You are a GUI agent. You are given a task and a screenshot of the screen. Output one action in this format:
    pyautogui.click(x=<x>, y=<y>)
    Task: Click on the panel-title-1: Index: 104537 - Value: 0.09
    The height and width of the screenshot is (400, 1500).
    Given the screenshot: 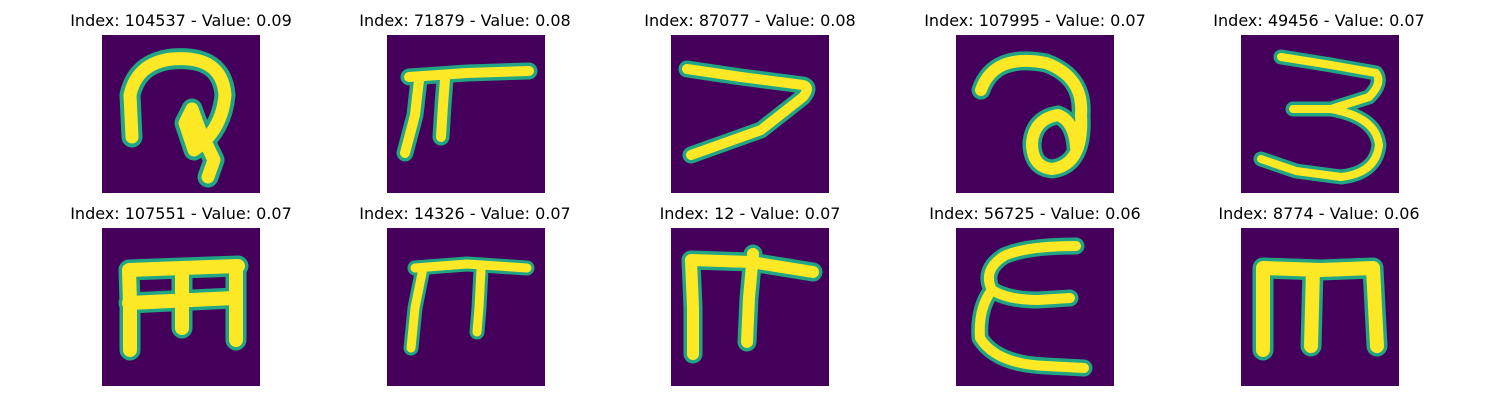 What is the action you would take?
    pyautogui.click(x=181, y=20)
    